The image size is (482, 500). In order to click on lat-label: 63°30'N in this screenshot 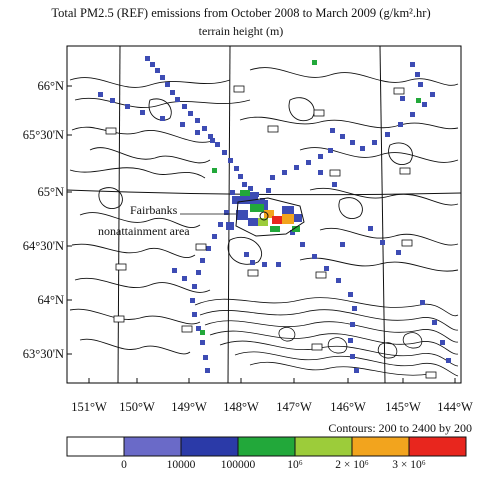, I will do `click(43, 354)`.